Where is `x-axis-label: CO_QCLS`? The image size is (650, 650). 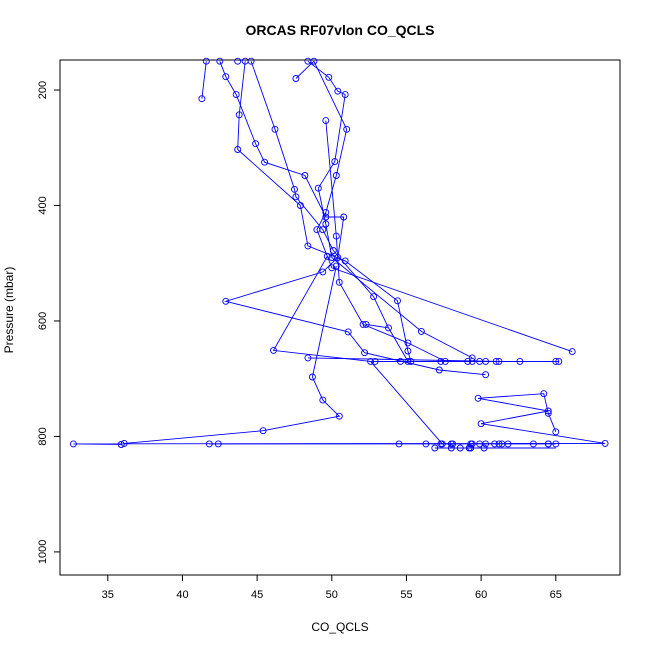 x-axis-label: CO_QCLS is located at coordinates (339, 627).